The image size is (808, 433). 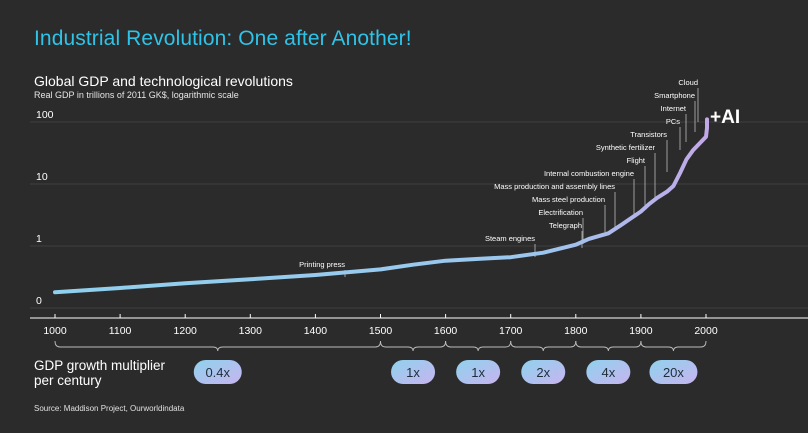 I want to click on annotation-label: Printing press, so click(x=322, y=264).